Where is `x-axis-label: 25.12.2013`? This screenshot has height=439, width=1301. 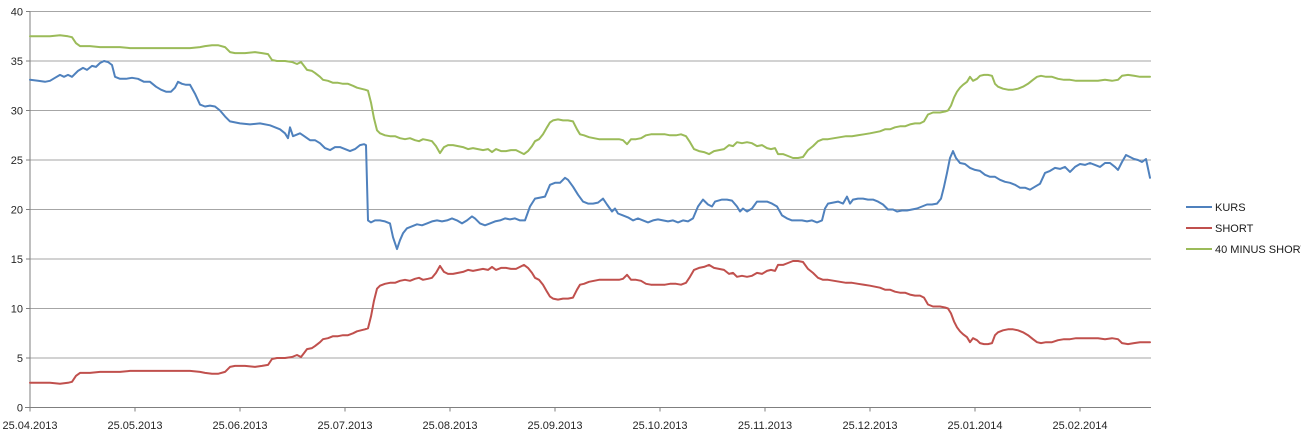
x-axis-label: 25.12.2013 is located at coordinates (869, 426).